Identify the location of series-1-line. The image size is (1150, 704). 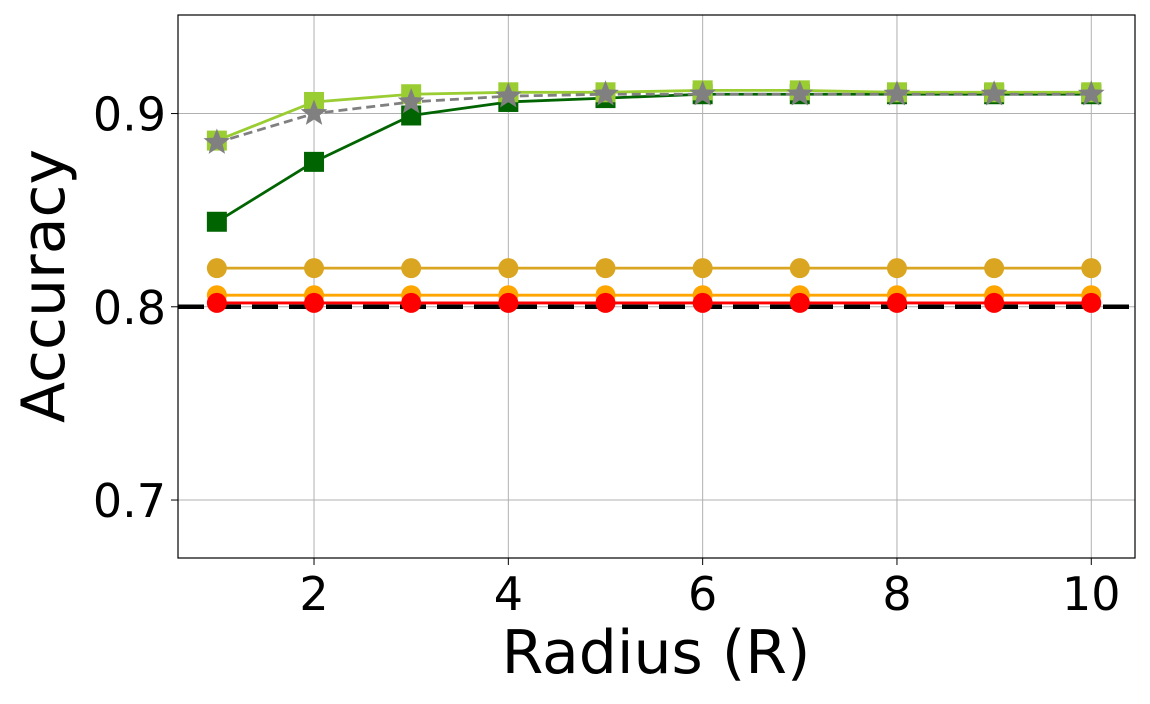
(654, 115).